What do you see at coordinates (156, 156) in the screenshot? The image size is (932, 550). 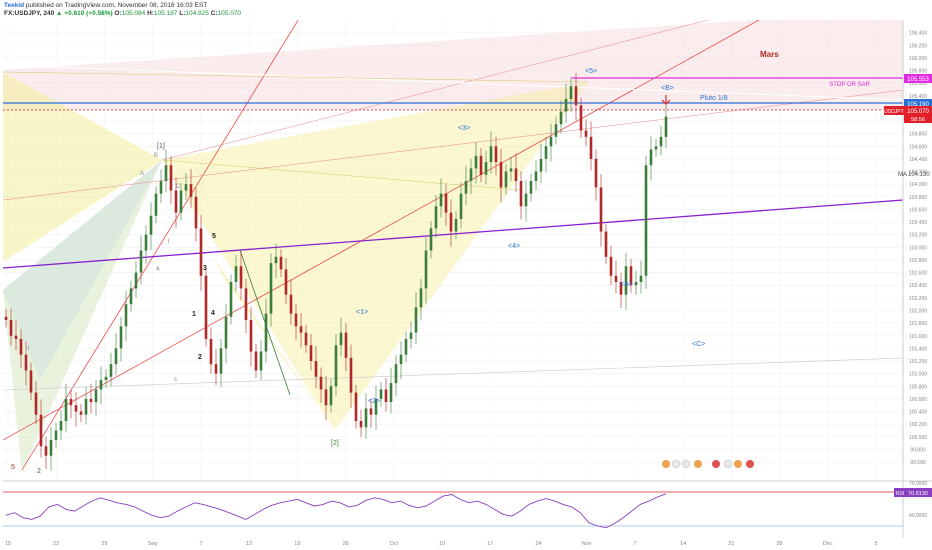 I see `label-B-small: B` at bounding box center [156, 156].